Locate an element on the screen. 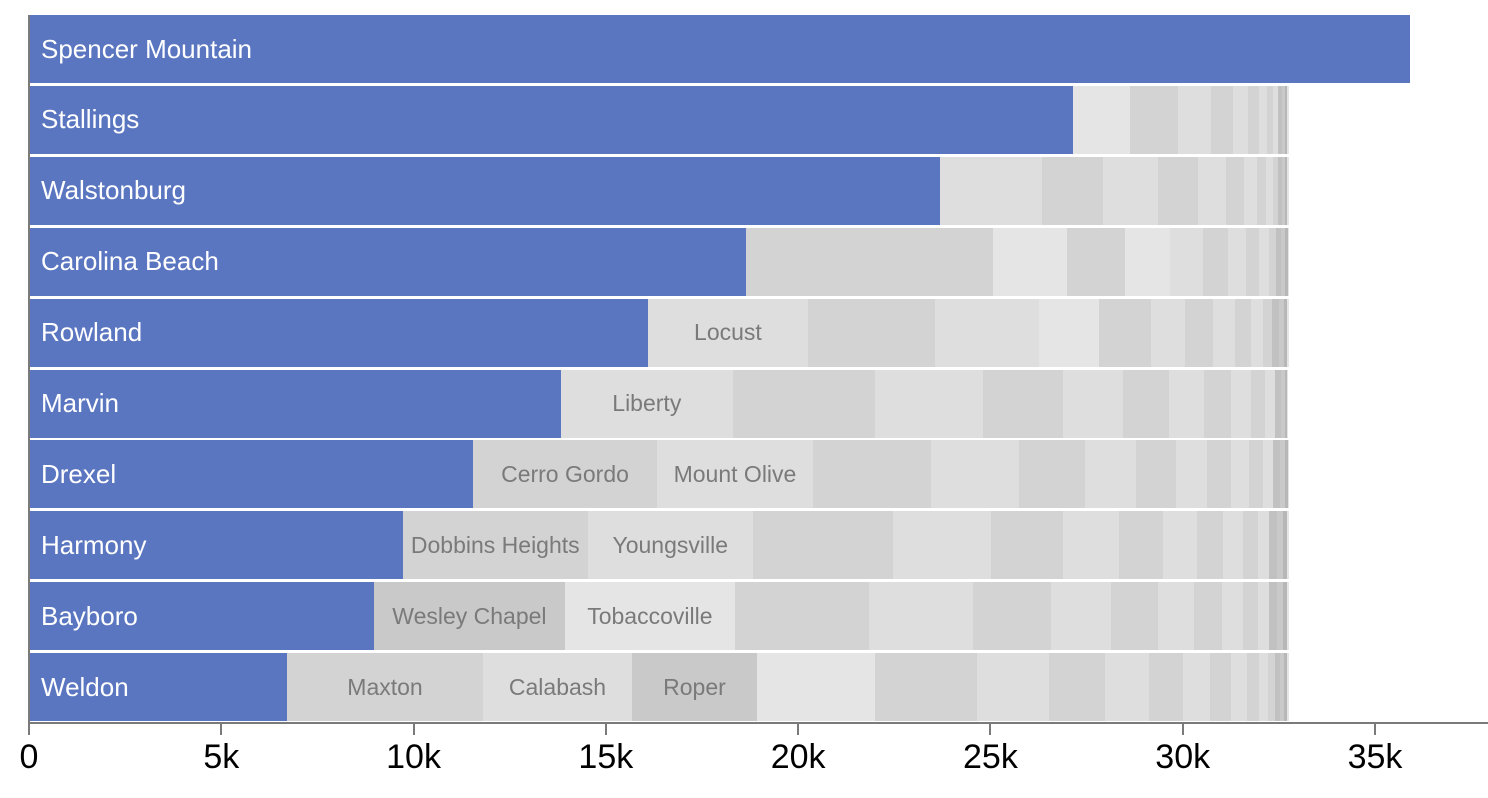 The height and width of the screenshot is (798, 1488). stack-segment: Tobaccoville is located at coordinates (649, 616).